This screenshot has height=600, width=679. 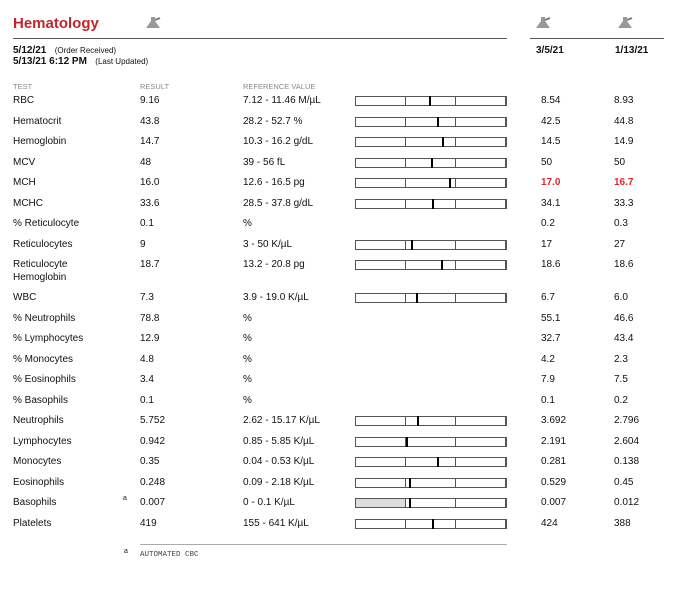 What do you see at coordinates (28, 203) in the screenshot?
I see `test-name: MCHC` at bounding box center [28, 203].